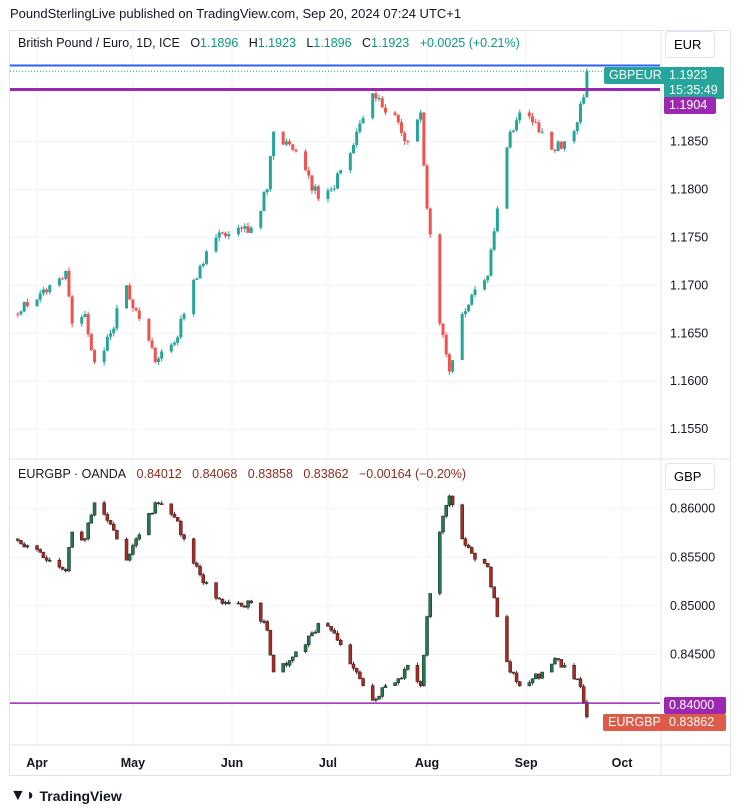 The height and width of the screenshot is (812, 742). I want to click on low-value: 1.1896, so click(332, 43).